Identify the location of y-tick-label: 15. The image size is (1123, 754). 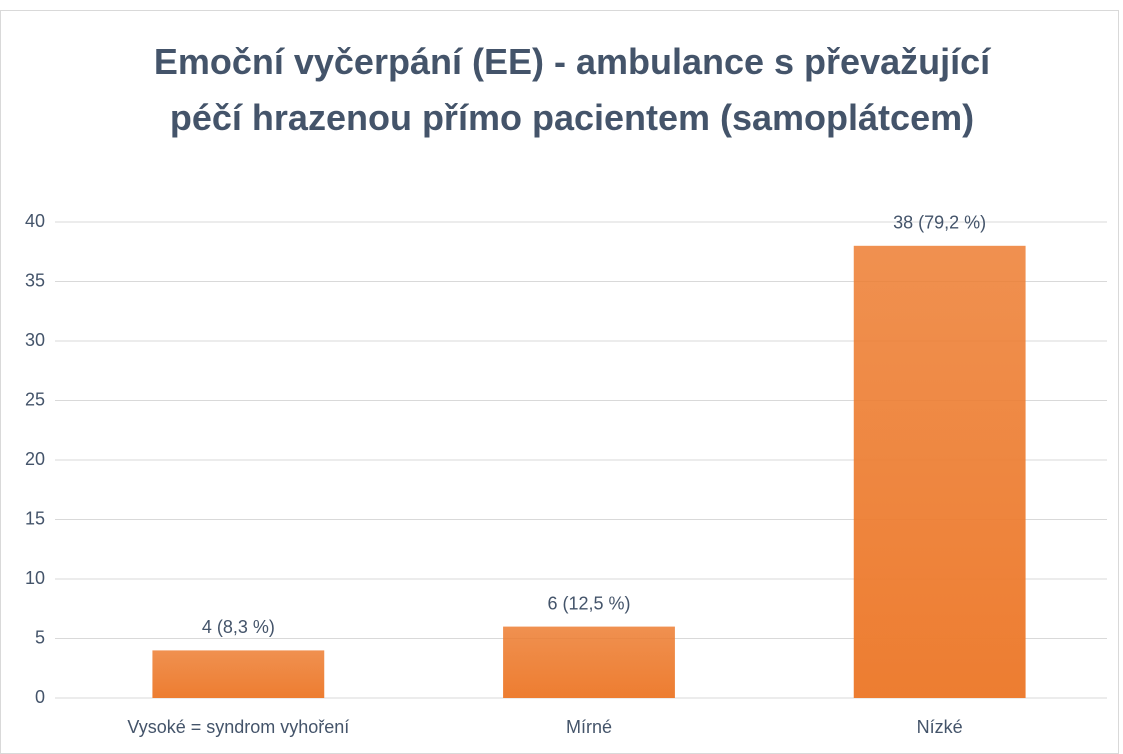
(35, 518).